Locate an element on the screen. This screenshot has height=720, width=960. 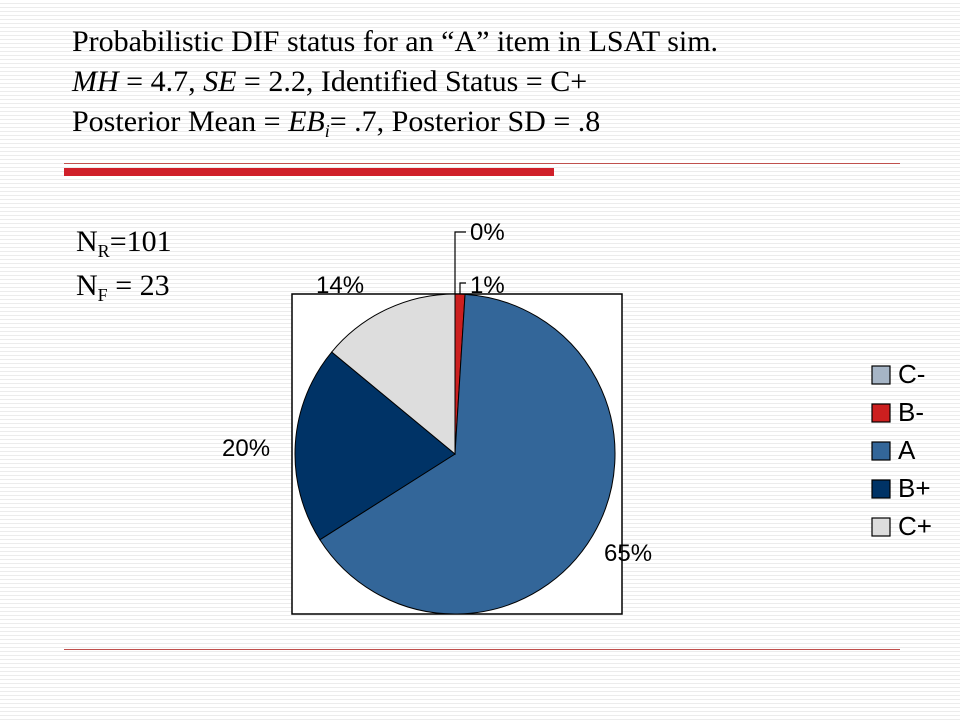
pie-slice-a is located at coordinates (467, 454).